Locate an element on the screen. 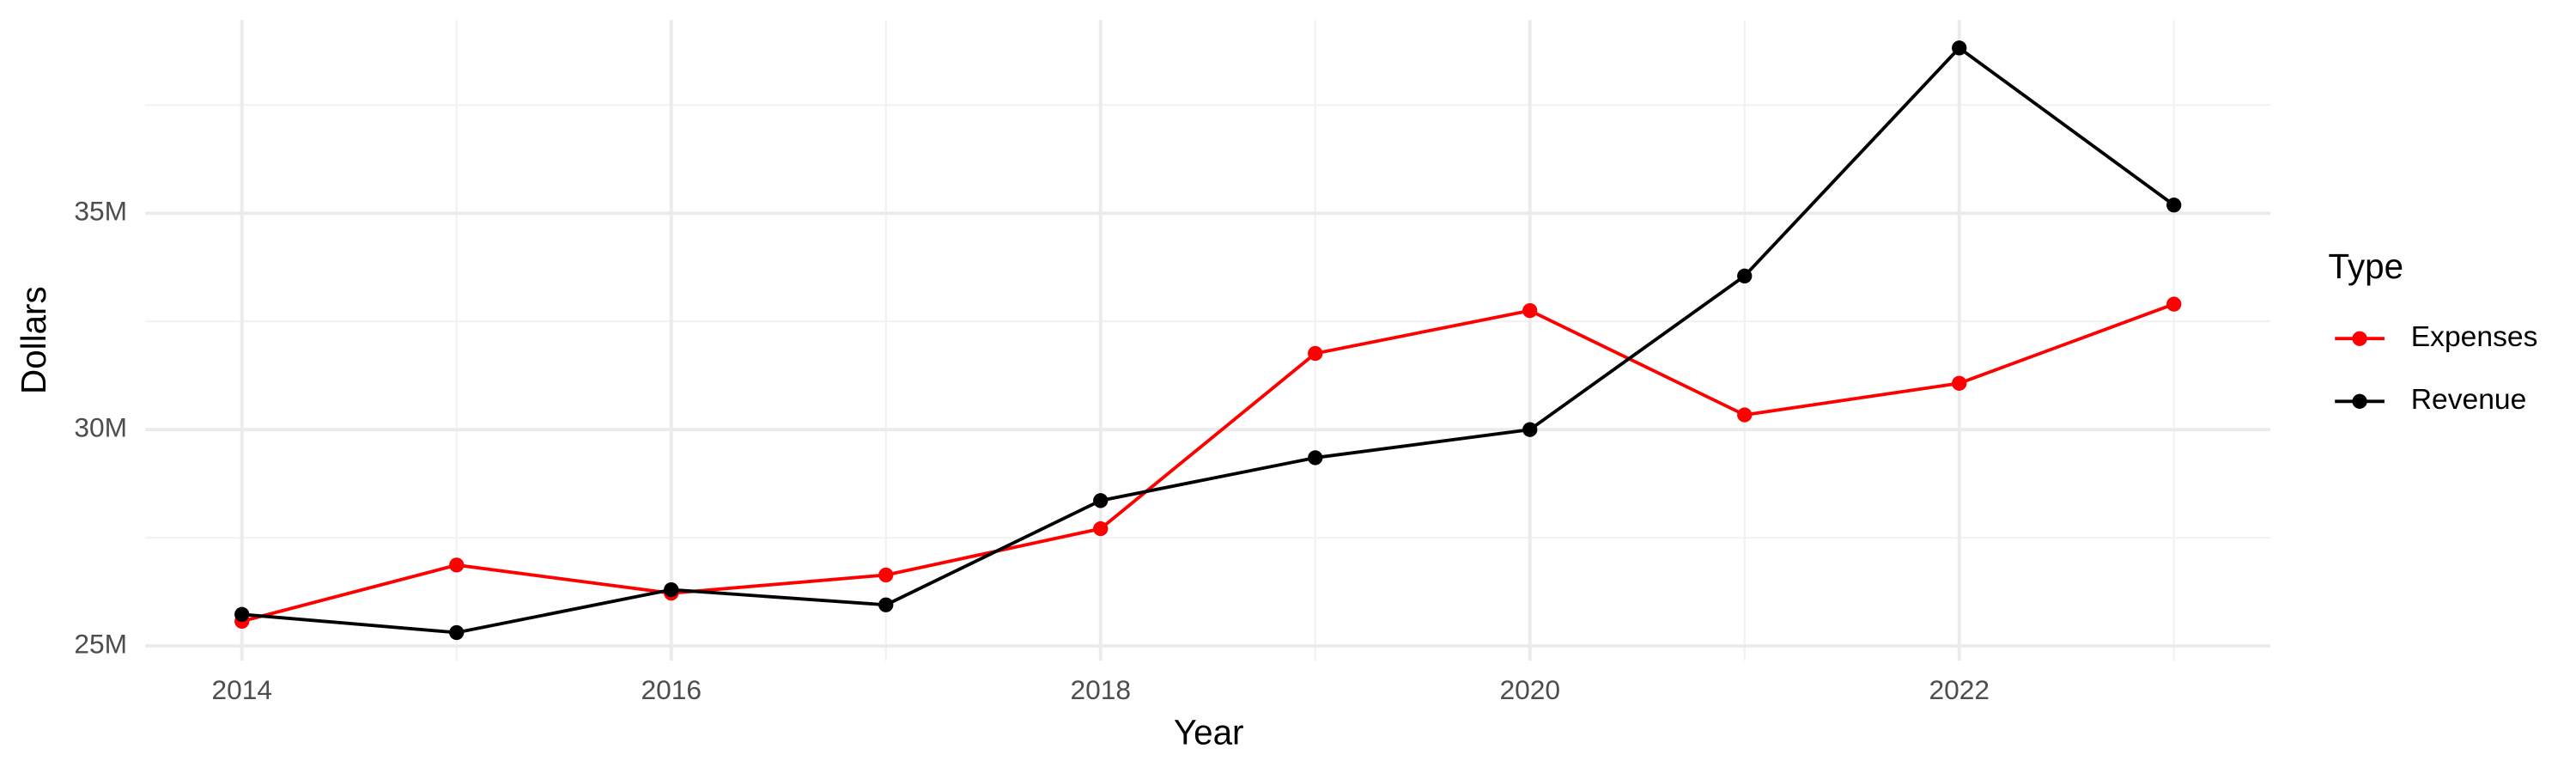  x-tick-label: 2016 is located at coordinates (671, 689).